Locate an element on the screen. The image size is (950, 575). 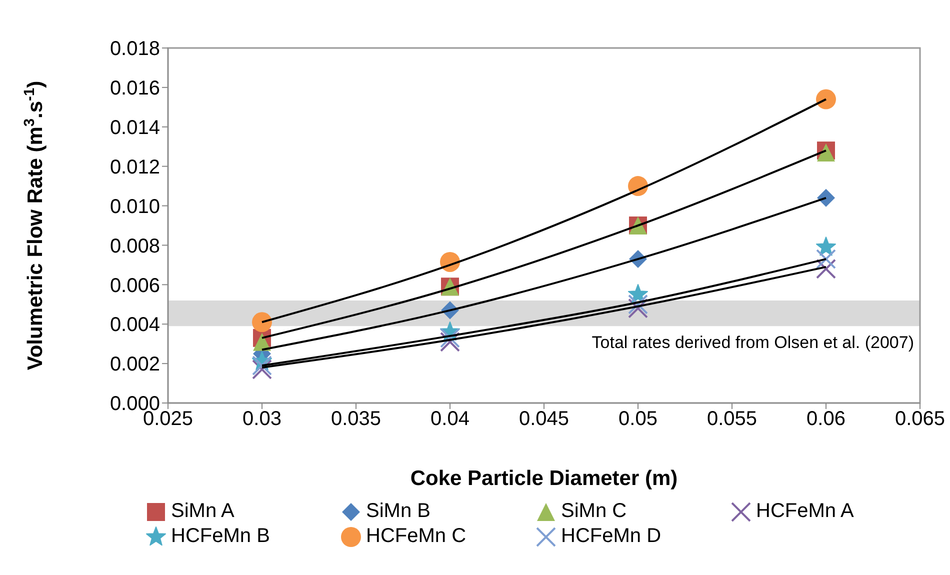
legend-label: SiMn C is located at coordinates (594, 511).